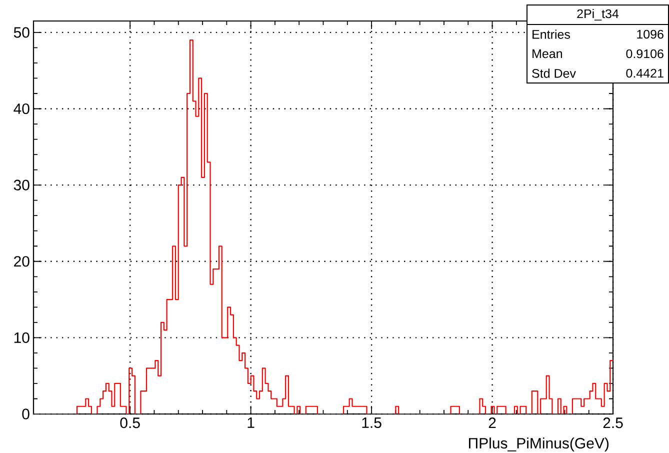 This screenshot has width=669, height=453. Describe the element at coordinates (650, 34) in the screenshot. I see `text: 1096` at that location.